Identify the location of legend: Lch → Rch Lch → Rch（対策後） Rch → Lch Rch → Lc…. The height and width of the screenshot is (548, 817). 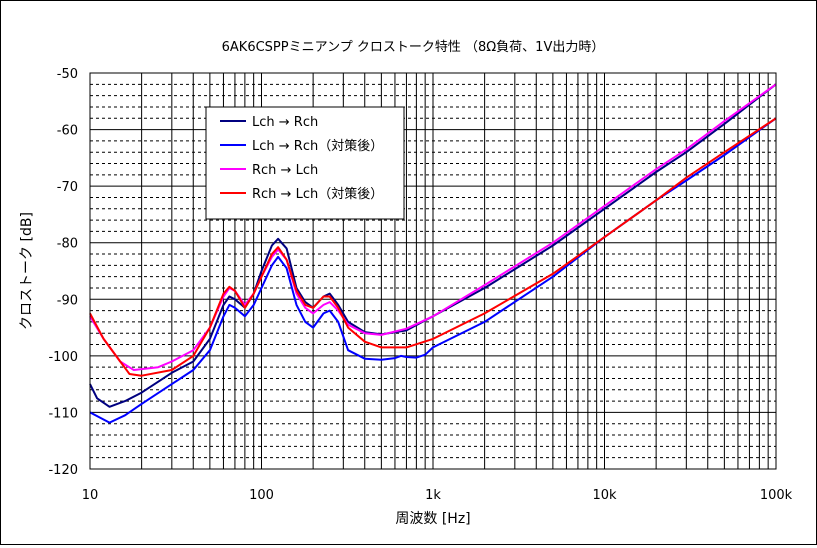
(305, 163).